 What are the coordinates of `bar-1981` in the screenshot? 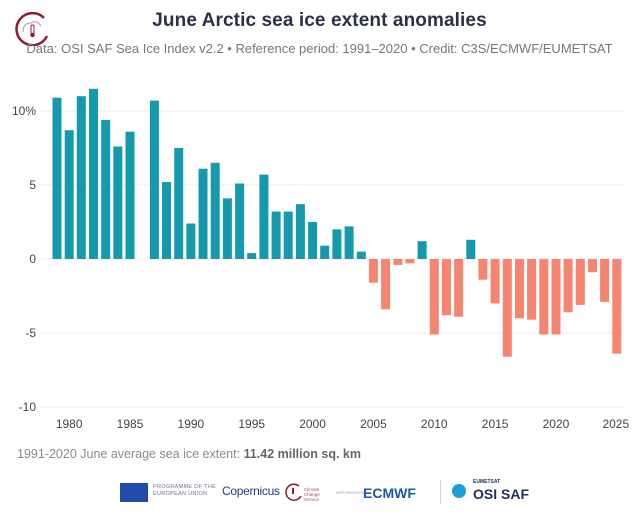 It's located at (81, 177).